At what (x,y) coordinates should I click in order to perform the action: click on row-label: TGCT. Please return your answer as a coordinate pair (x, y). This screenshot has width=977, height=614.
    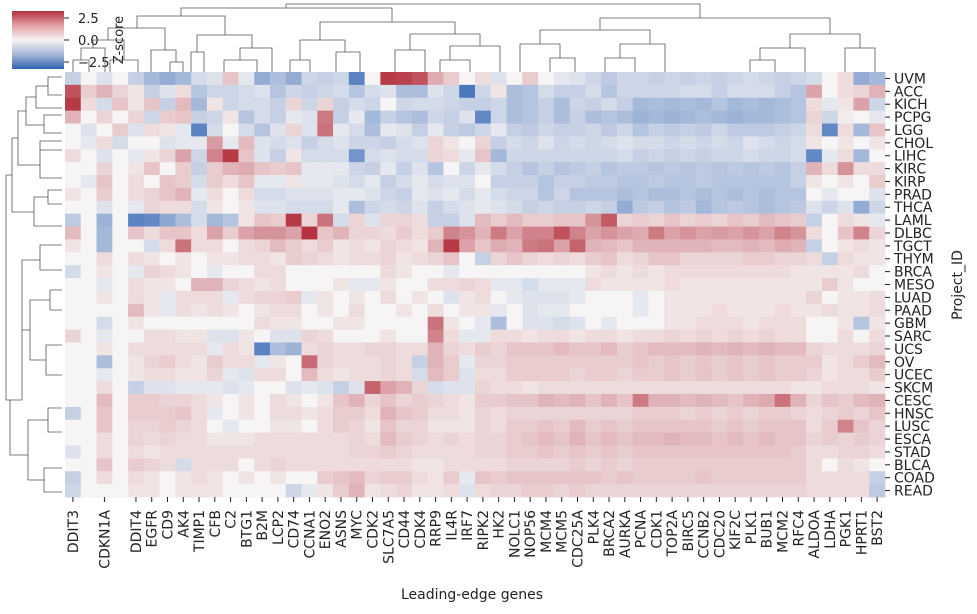
    Looking at the image, I should click on (912, 247).